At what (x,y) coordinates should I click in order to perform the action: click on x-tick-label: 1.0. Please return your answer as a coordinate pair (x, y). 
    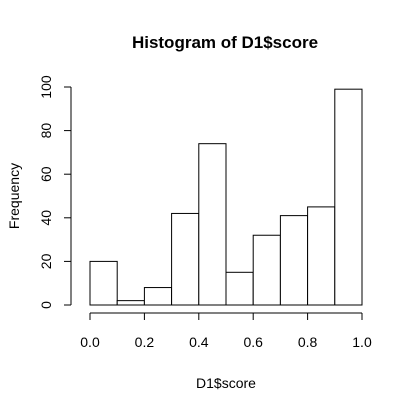
    Looking at the image, I should click on (362, 342).